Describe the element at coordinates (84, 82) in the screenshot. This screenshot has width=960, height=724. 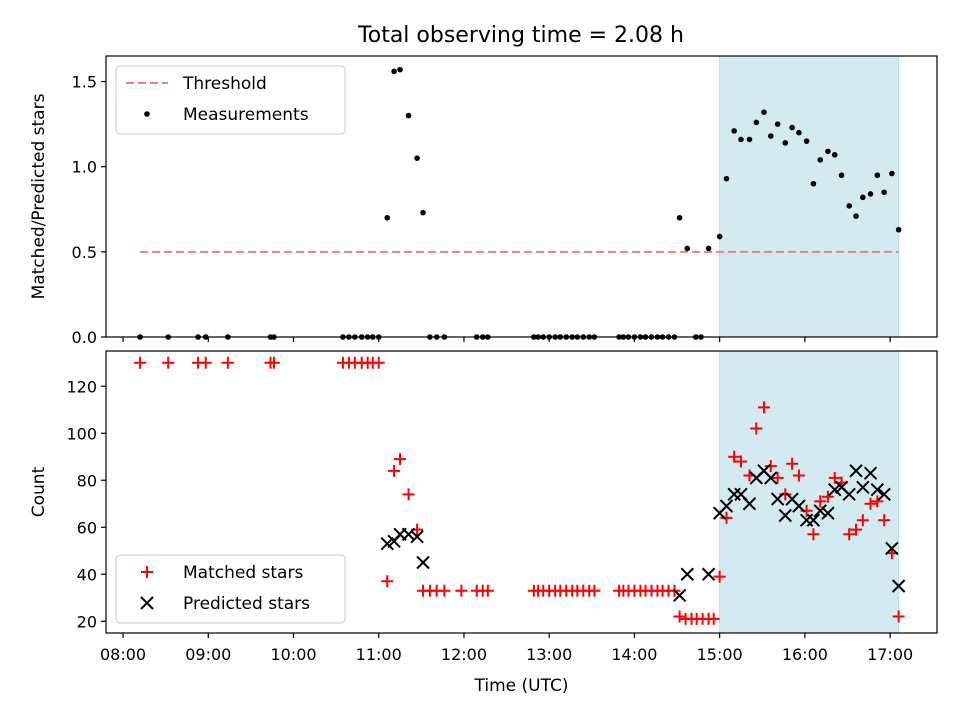
I see `top-ytick-label: 1.5` at that location.